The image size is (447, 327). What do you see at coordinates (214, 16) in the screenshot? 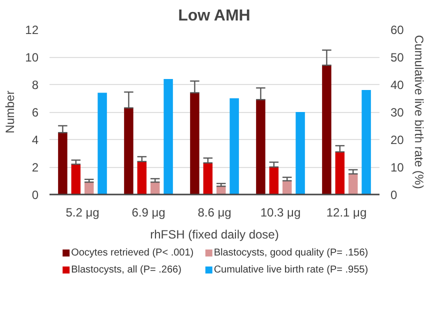
I see `chart-title: Low AMH` at bounding box center [214, 16].